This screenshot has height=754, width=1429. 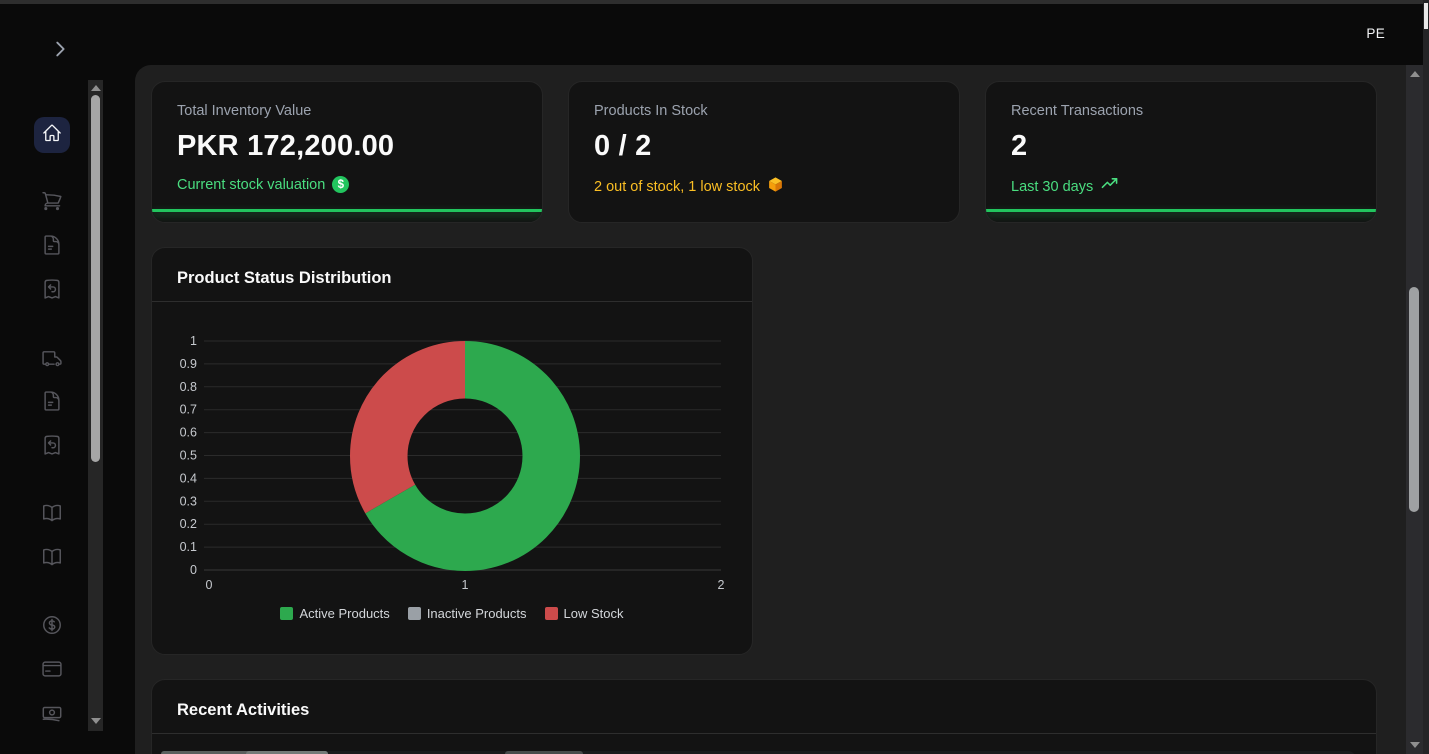 I want to click on sales-return-icon, so click(x=52, y=291).